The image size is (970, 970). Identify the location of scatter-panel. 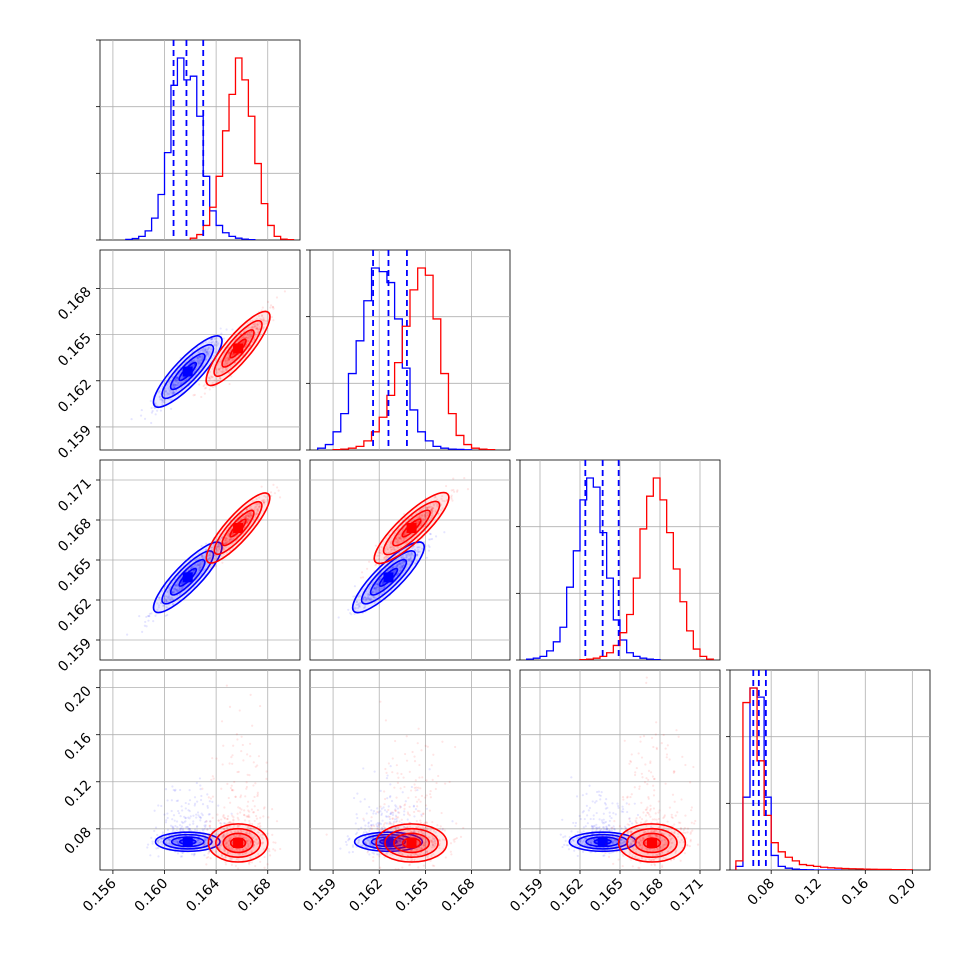
(200, 350).